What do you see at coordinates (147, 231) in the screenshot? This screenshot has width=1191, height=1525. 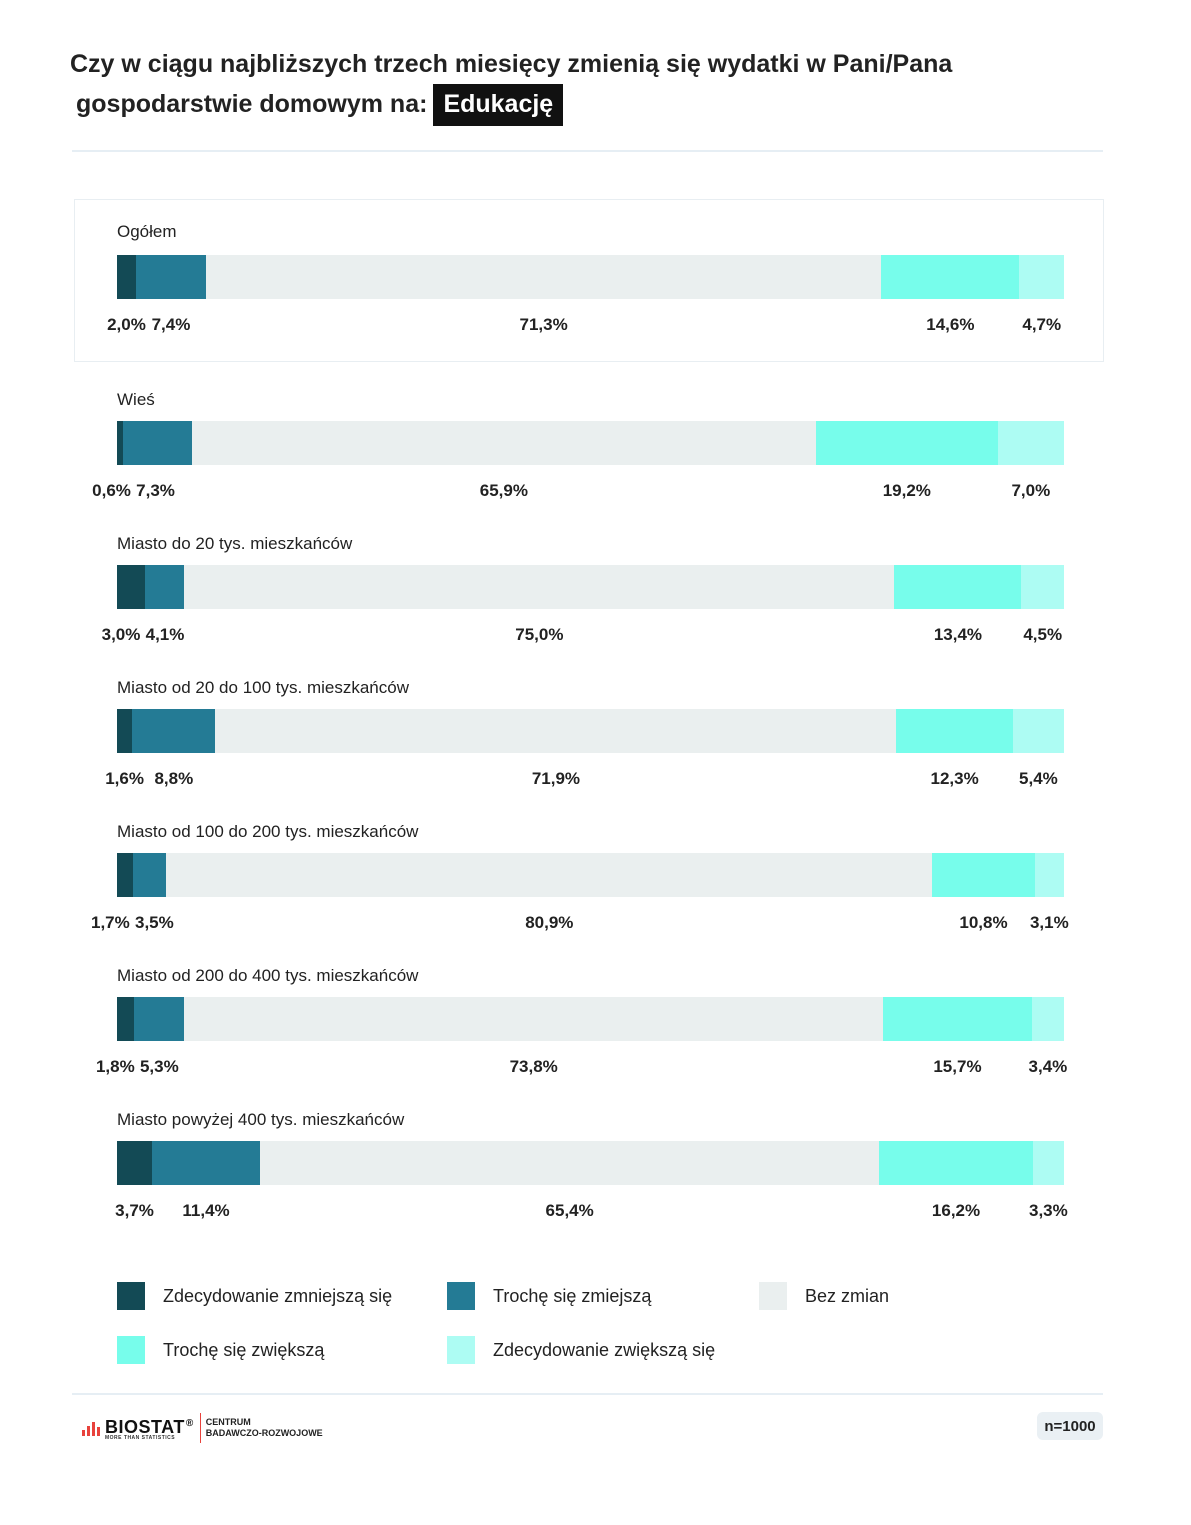 I see `group-label: Ogółem` at bounding box center [147, 231].